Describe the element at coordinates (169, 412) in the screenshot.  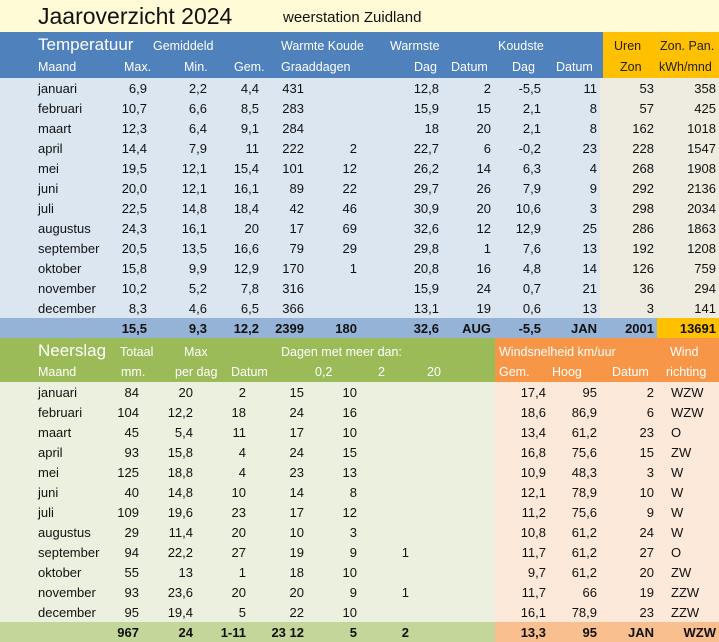
I see `value-cell: 12,2` at that location.